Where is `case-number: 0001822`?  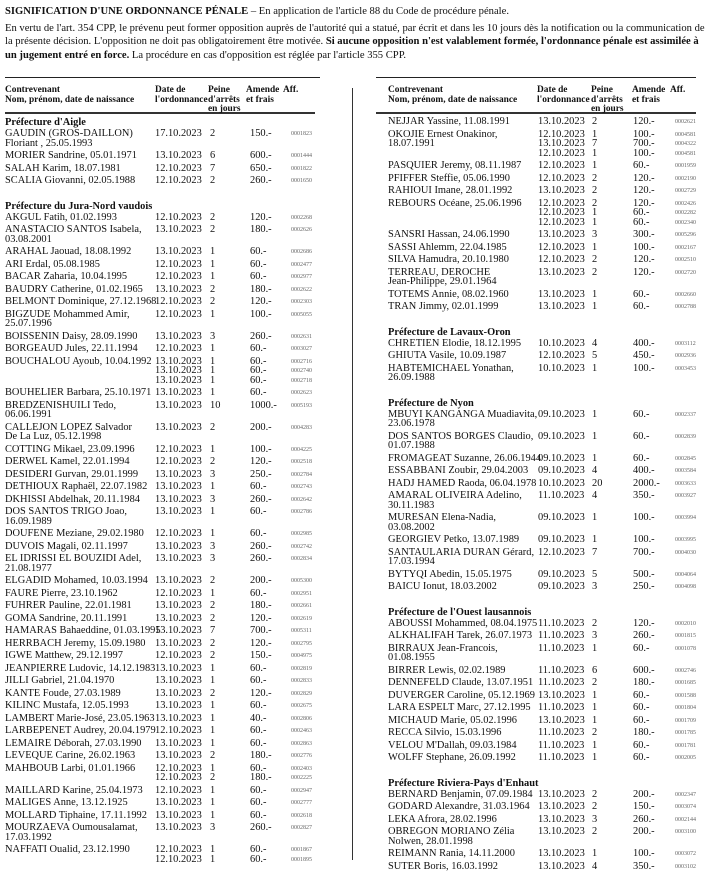 case-number: 0001822 is located at coordinates (301, 170).